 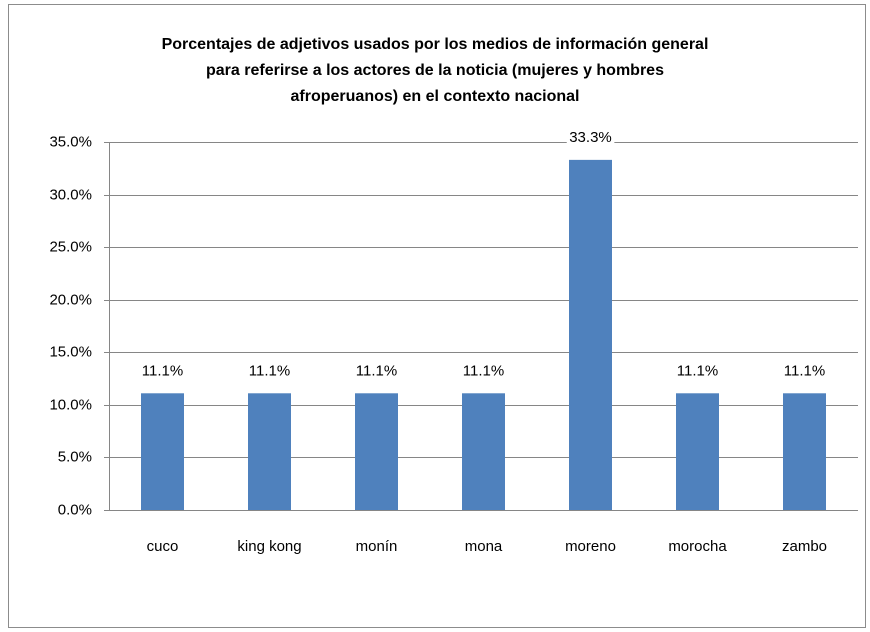 What do you see at coordinates (163, 546) in the screenshot?
I see `x-tick-label: cuco` at bounding box center [163, 546].